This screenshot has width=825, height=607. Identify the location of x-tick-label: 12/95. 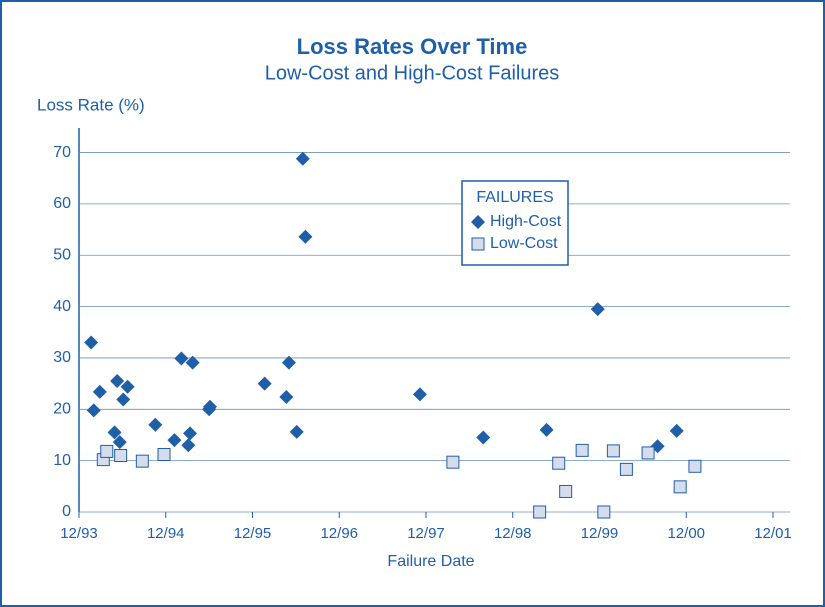
(253, 533).